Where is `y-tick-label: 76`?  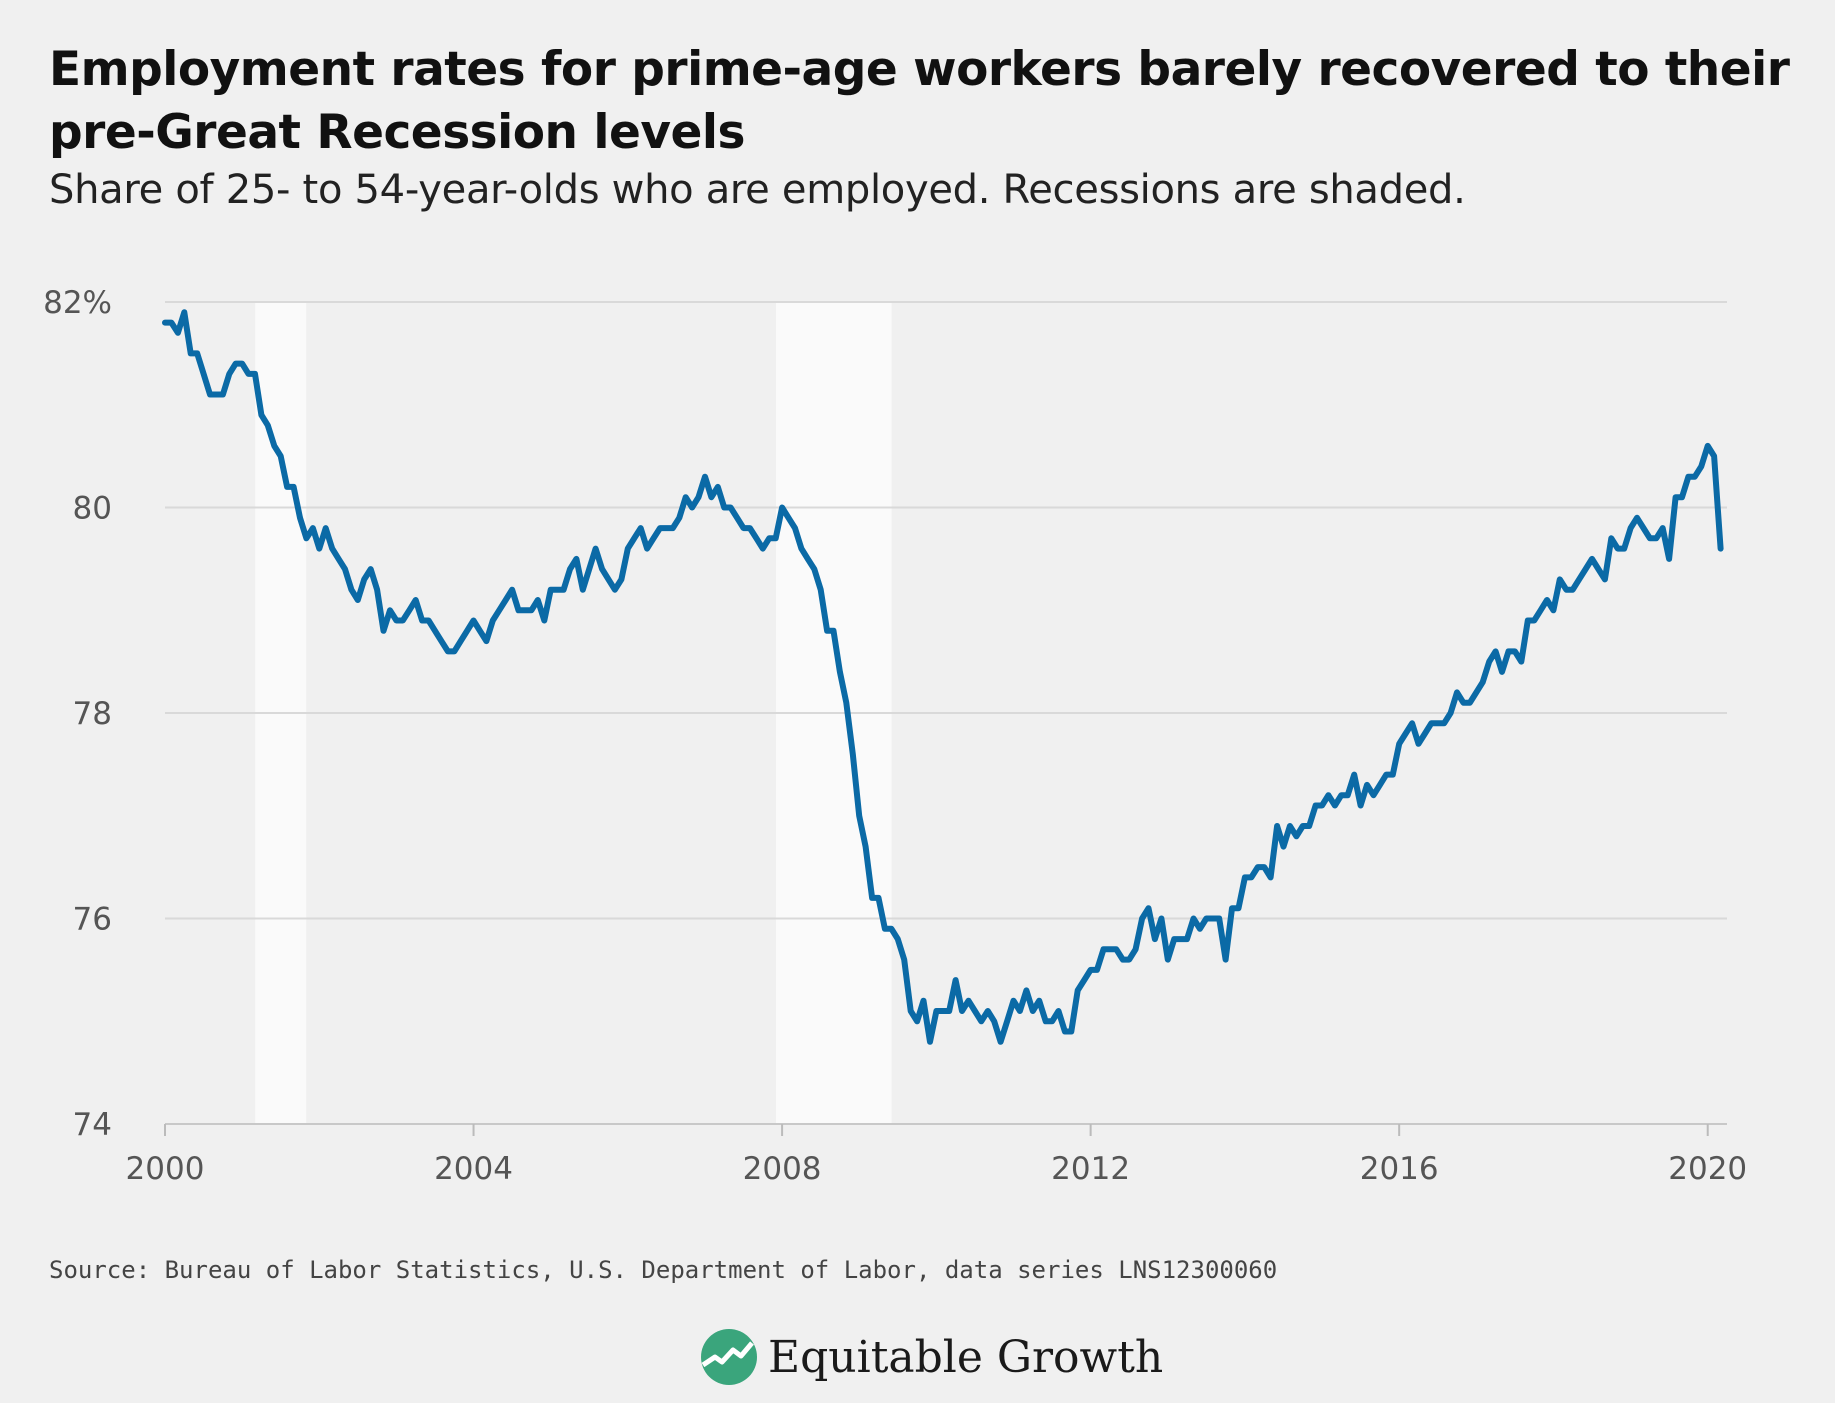
y-tick-label: 76 is located at coordinates (92, 920).